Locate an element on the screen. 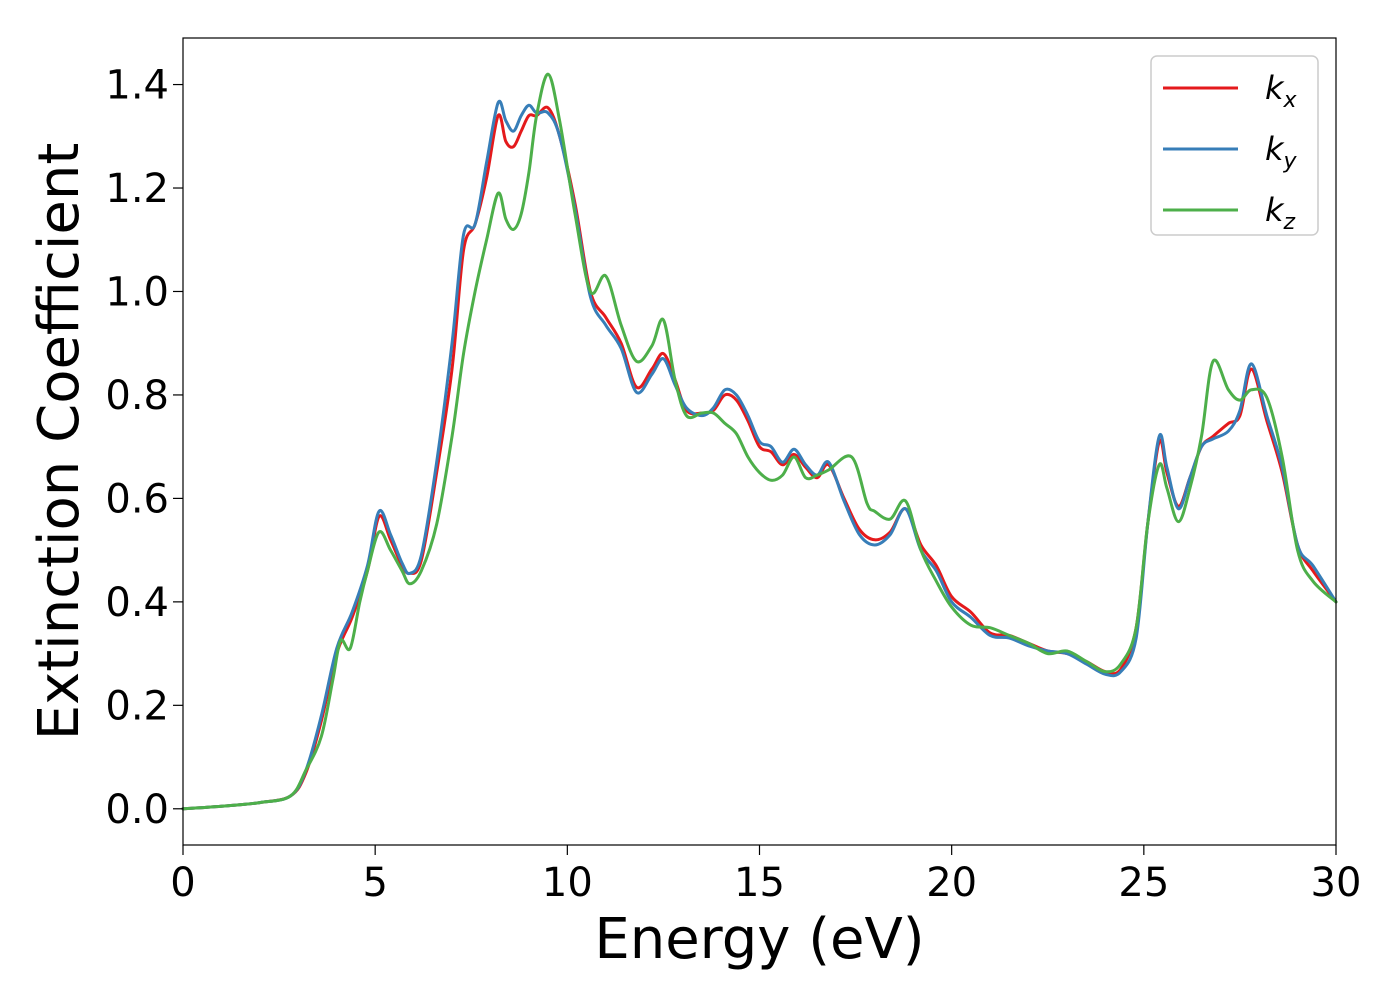  x-axis: 0 5 10 15 20 25 30 is located at coordinates (765, 875).